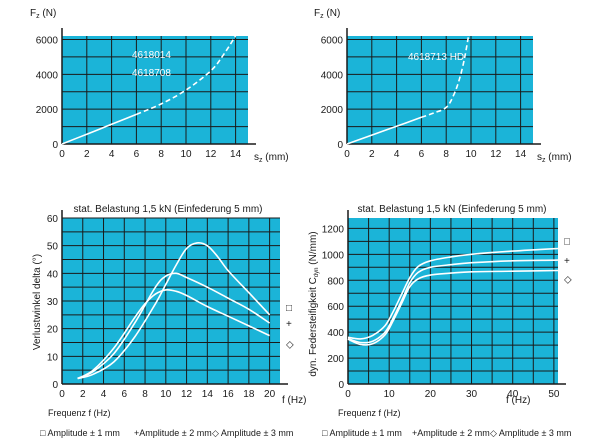  I want to click on x-axis-label-1: sz (mm), so click(271, 158).